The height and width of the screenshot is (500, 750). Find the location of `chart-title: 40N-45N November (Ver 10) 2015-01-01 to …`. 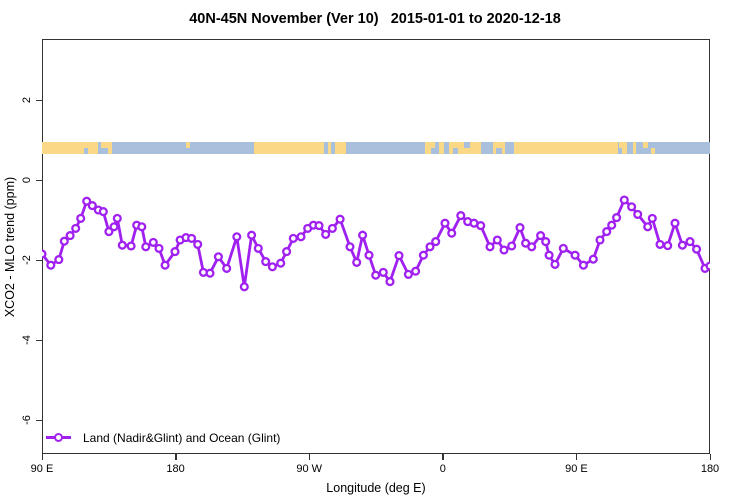

chart-title: 40N-45N November (Ver 10) 2015-01-01 to … is located at coordinates (375, 19).